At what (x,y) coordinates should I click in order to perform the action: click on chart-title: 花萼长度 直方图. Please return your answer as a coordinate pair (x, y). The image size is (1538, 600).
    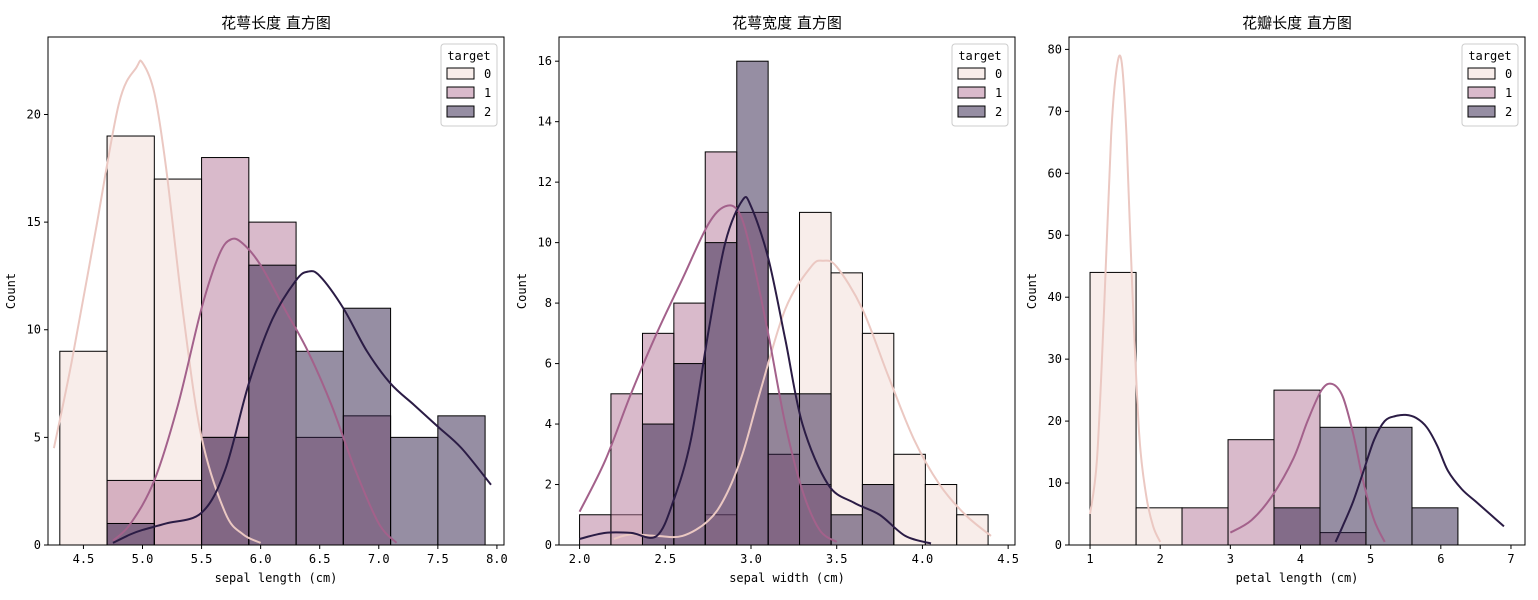
    Looking at the image, I should click on (276, 23).